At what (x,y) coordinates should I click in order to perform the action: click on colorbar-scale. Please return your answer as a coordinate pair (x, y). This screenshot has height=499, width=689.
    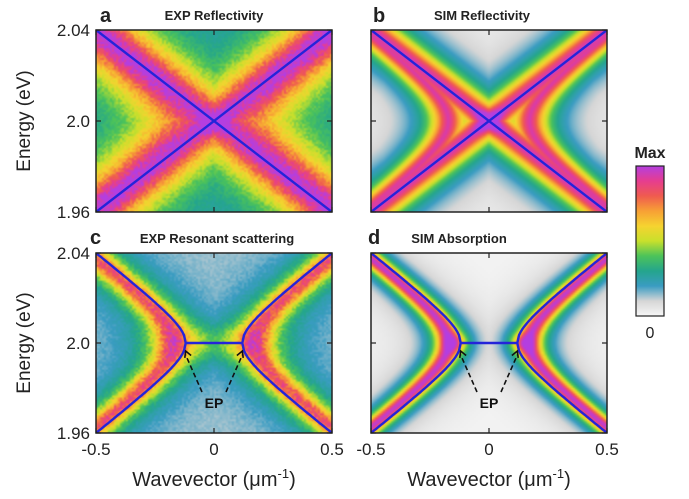
    Looking at the image, I should click on (650, 241).